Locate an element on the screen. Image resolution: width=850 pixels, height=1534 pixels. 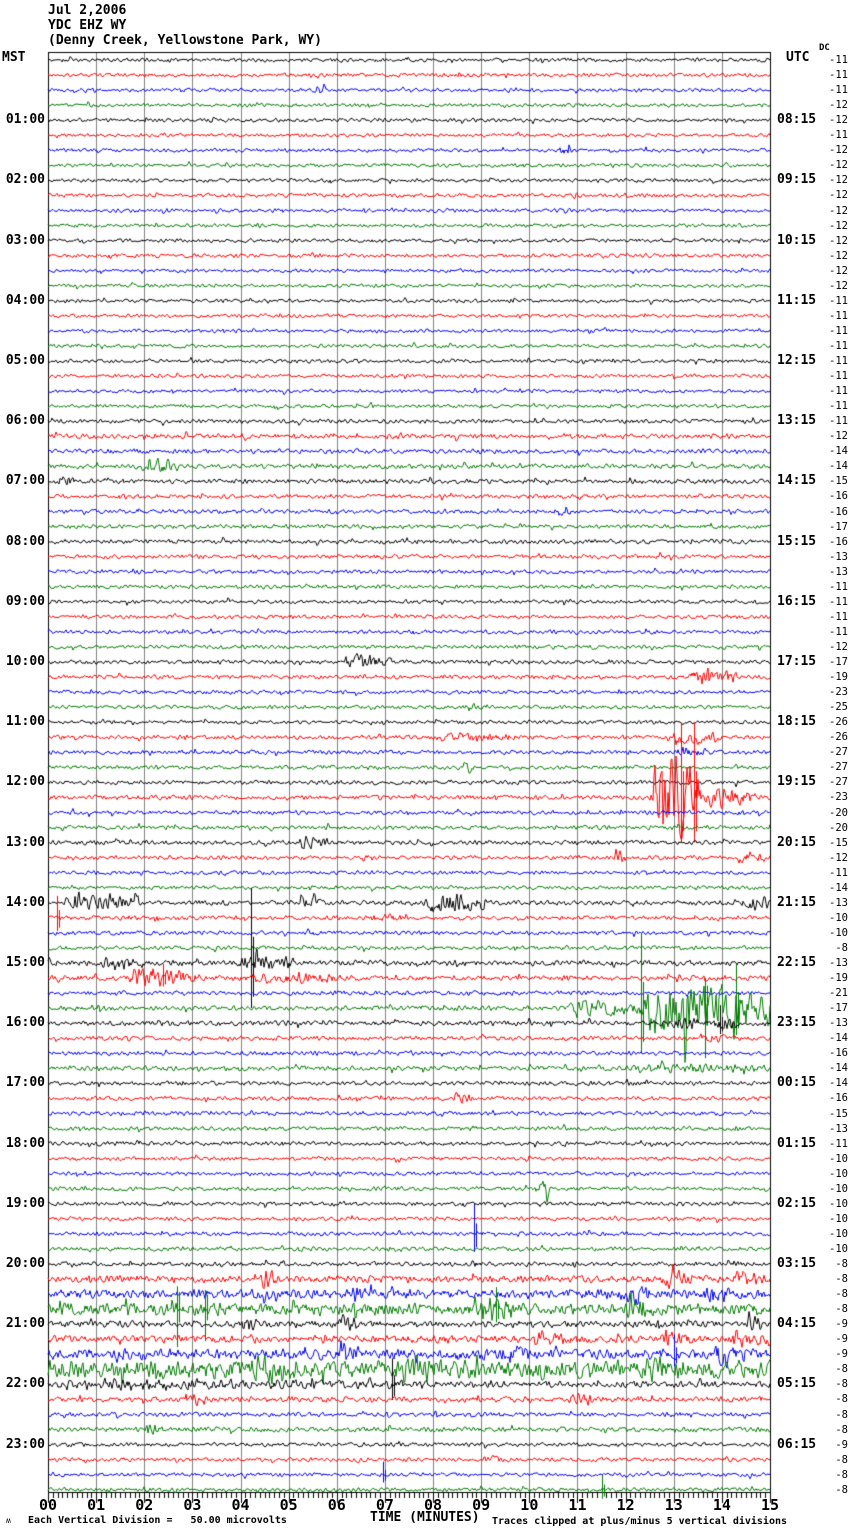
utc-hour-label: 23:15 is located at coordinates (797, 1023).